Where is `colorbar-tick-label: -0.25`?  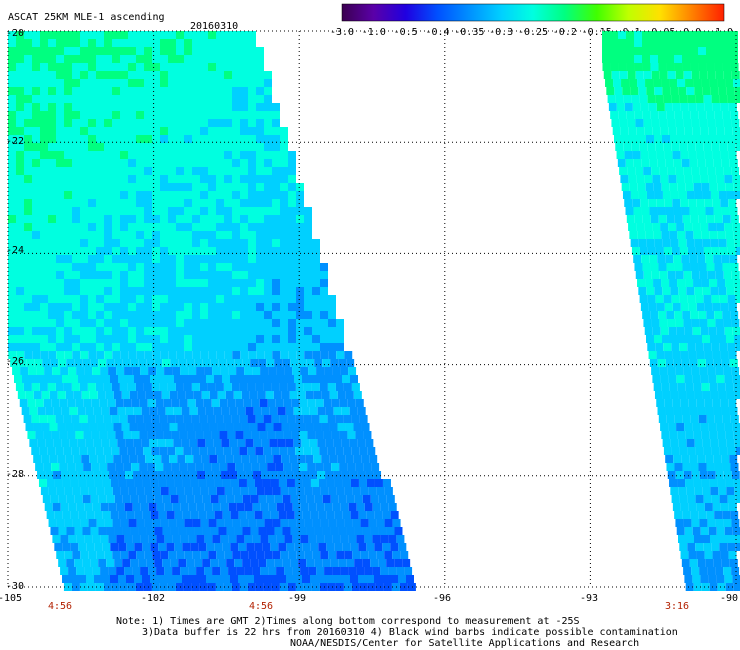
colorbar-tick-label: -0.25 is located at coordinates (533, 32).